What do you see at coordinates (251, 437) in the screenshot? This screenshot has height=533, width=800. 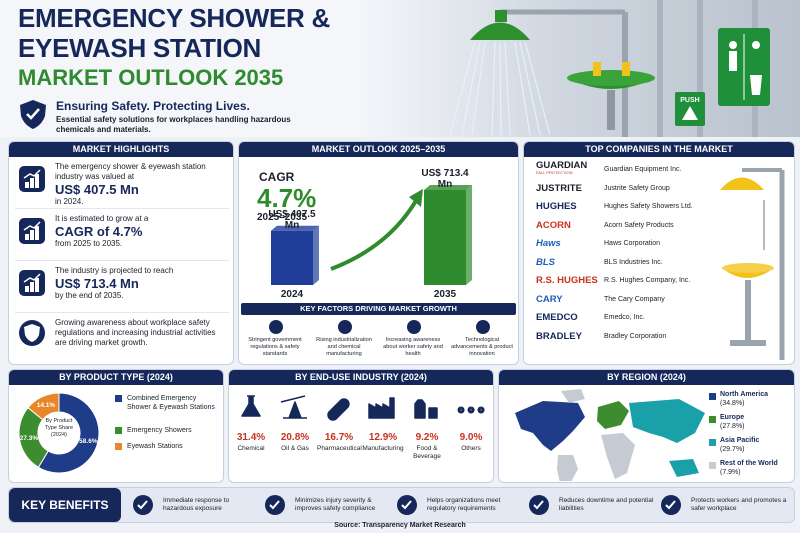 I see `end-use-share: 31.4%` at bounding box center [251, 437].